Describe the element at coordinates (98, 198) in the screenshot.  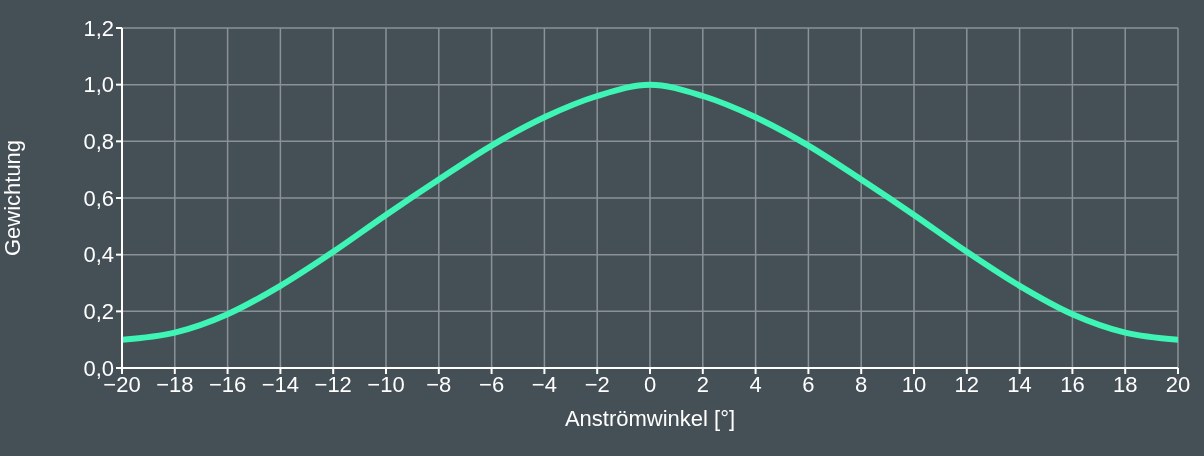
I see `y-tick-label: 0,6` at that location.